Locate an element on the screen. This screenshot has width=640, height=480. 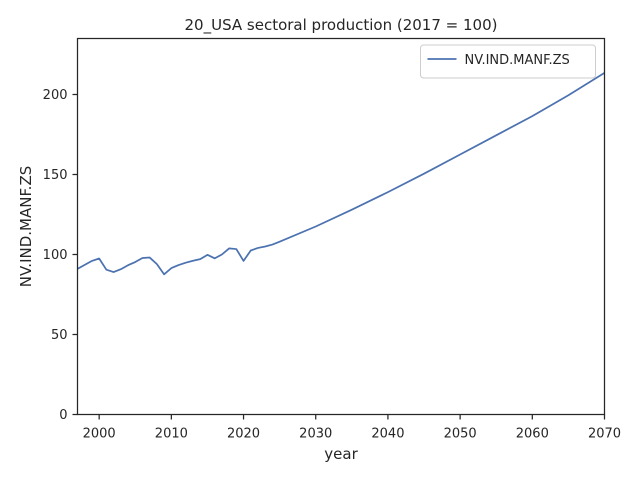
x-tick-label: 2020 is located at coordinates (243, 434).